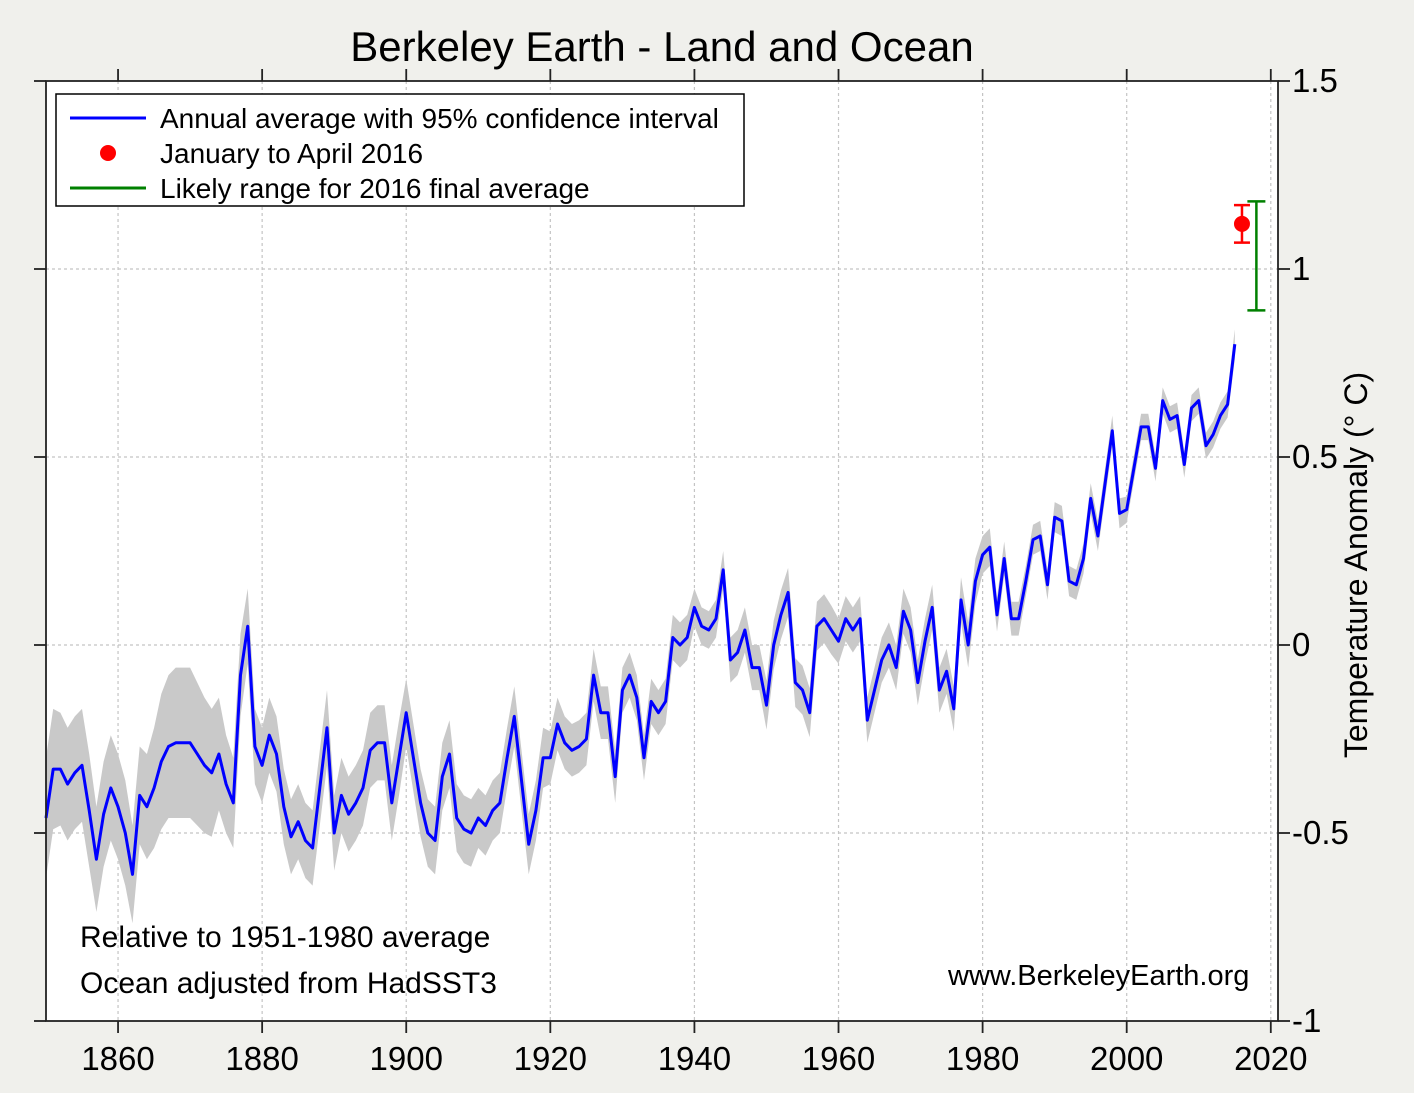  What do you see at coordinates (291, 153) in the screenshot?
I see `legend-label: January to April 2016` at bounding box center [291, 153].